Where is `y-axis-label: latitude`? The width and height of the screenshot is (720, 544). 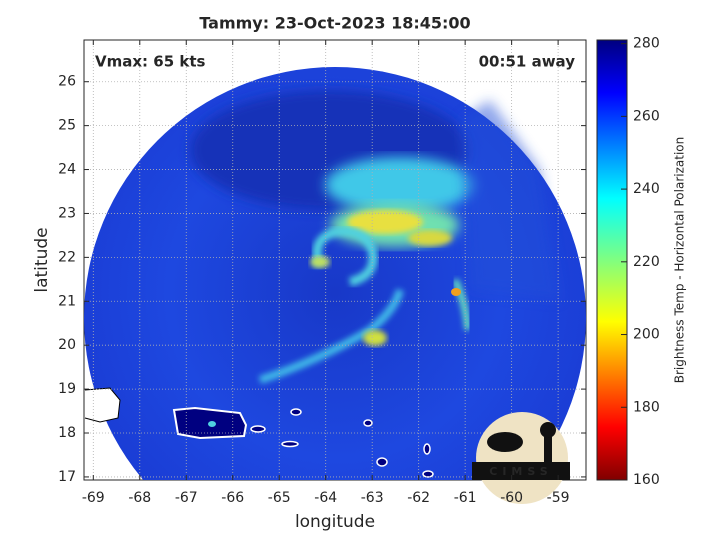
y-axis-label: latitude is located at coordinates (42, 259).